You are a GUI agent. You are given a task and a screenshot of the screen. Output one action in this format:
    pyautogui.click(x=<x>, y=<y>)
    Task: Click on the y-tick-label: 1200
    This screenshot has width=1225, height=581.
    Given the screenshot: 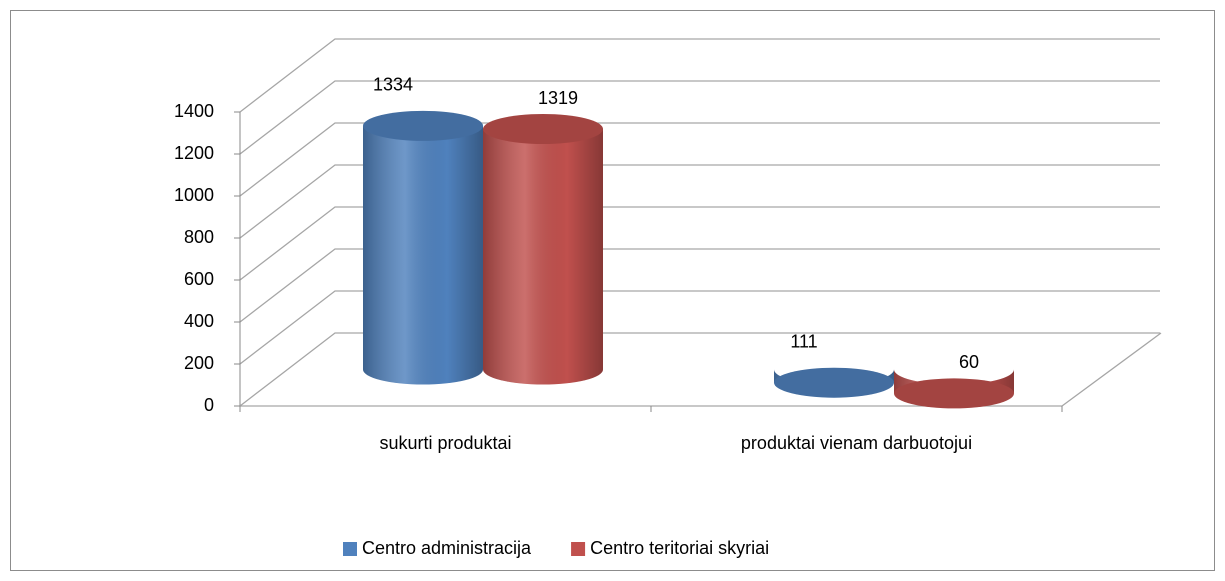 What is the action you would take?
    pyautogui.click(x=194, y=153)
    